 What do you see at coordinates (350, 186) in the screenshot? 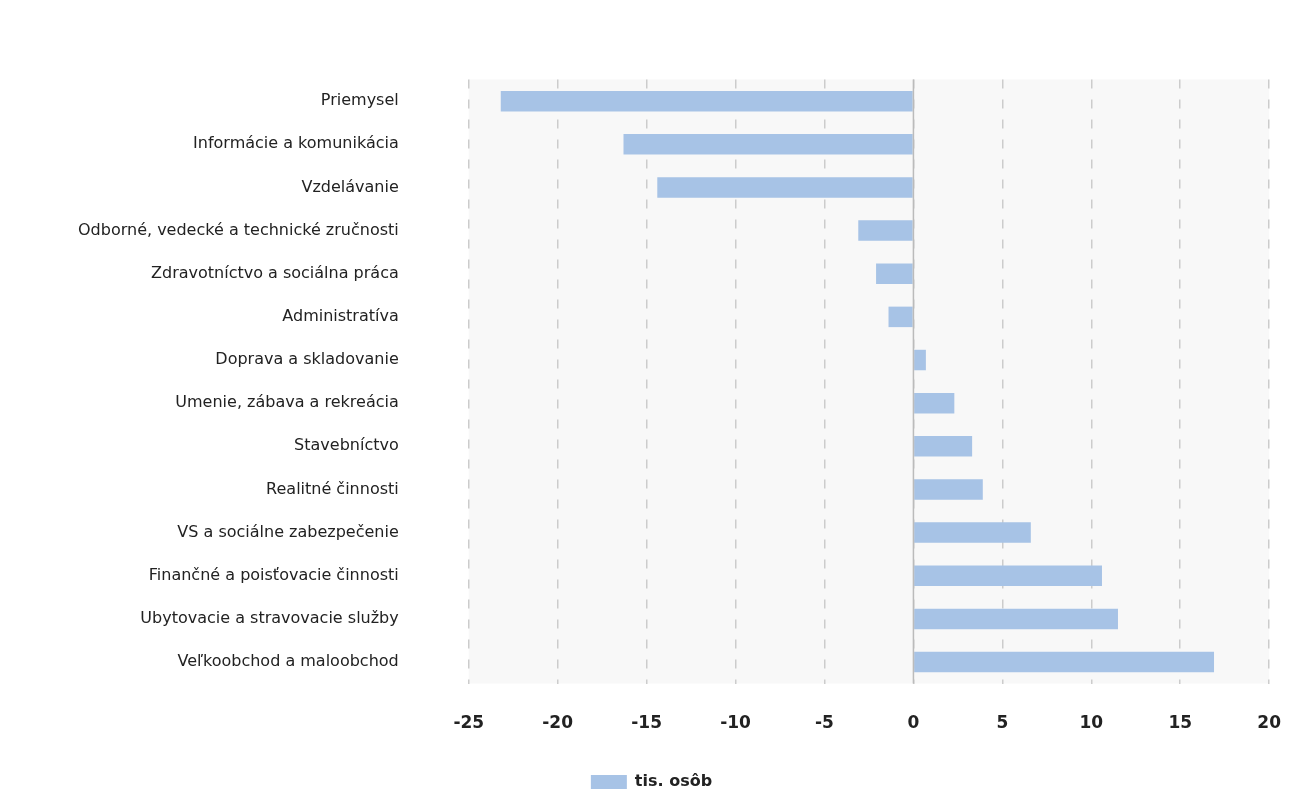
I see `y-tick-label: Vzdelávanie` at bounding box center [350, 186].